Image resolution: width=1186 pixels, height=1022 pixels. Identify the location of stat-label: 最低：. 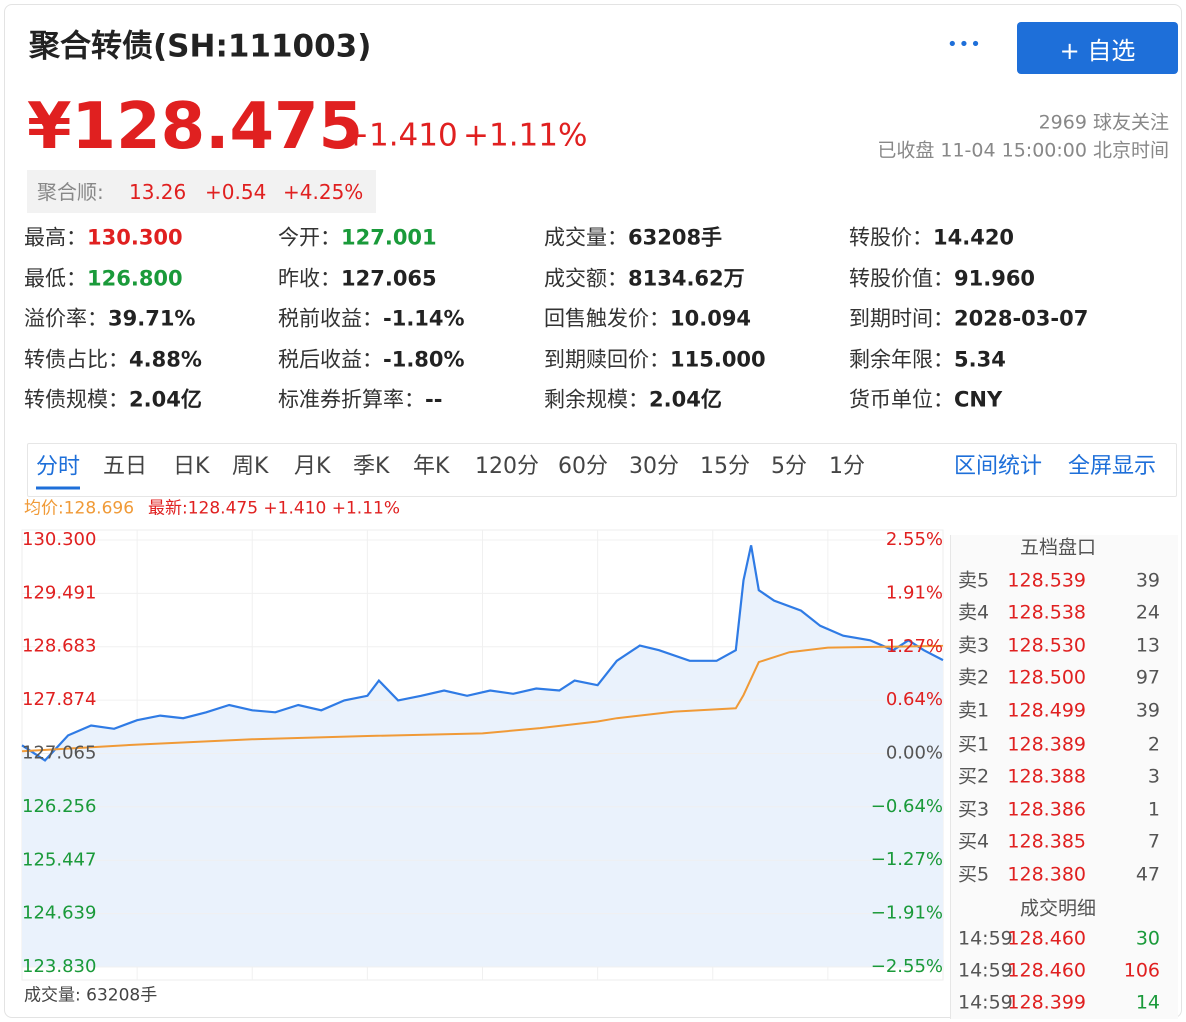
(55, 278).